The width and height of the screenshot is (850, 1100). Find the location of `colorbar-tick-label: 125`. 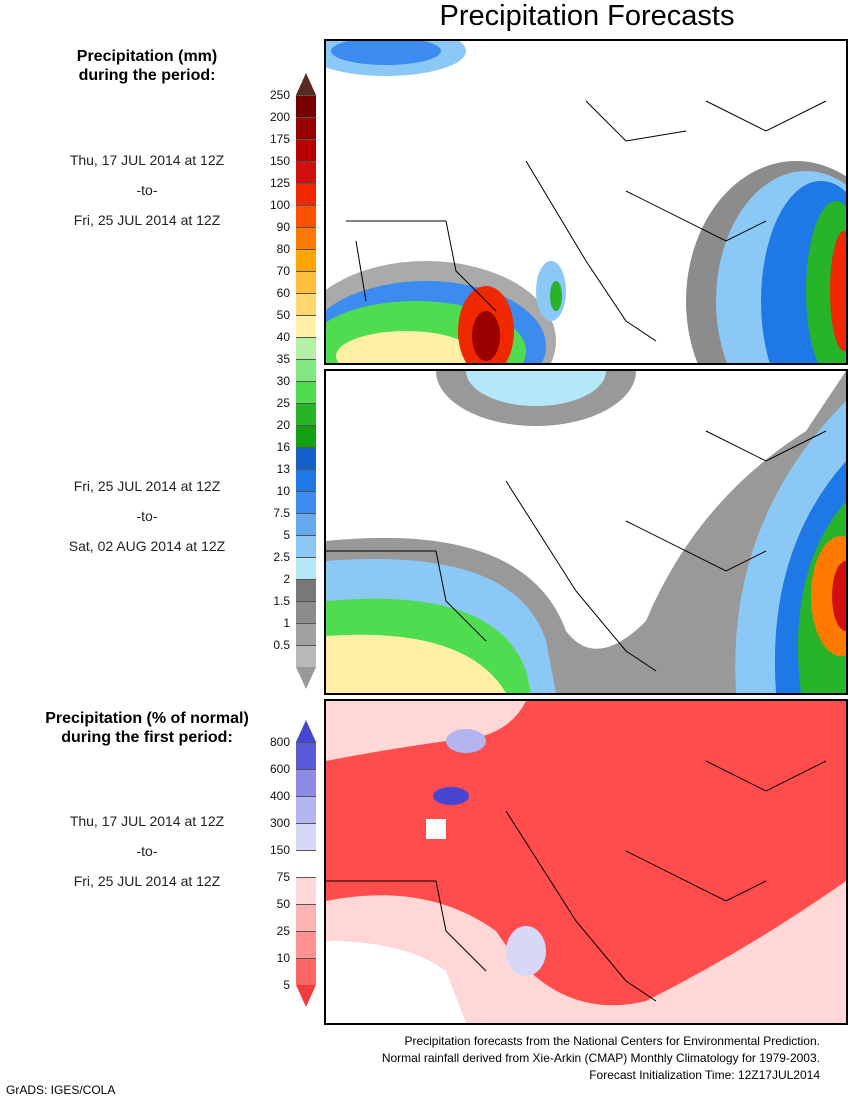

colorbar-tick-label: 125 is located at coordinates (279, 183).